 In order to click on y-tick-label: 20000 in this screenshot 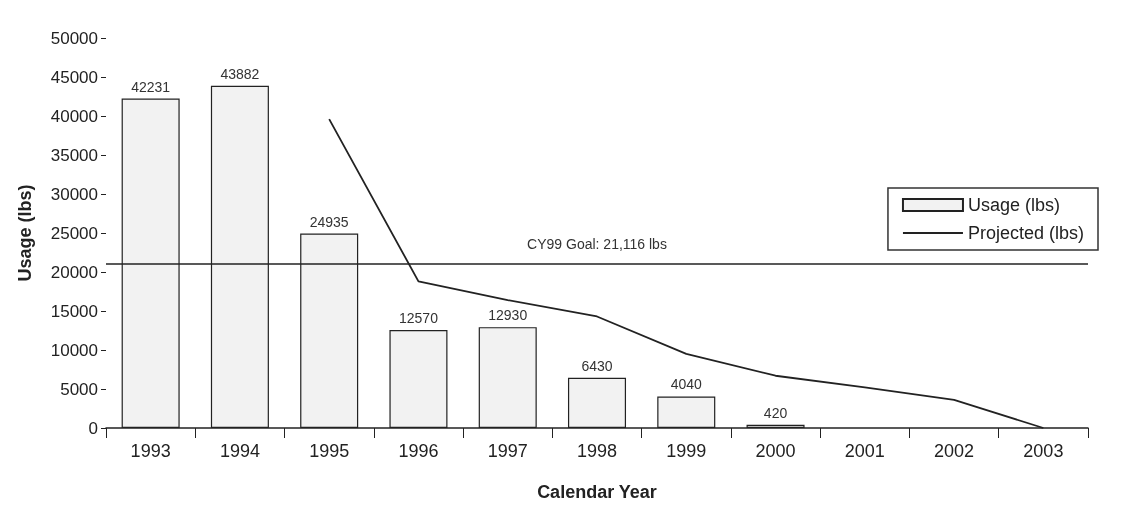, I will do `click(74, 272)`.